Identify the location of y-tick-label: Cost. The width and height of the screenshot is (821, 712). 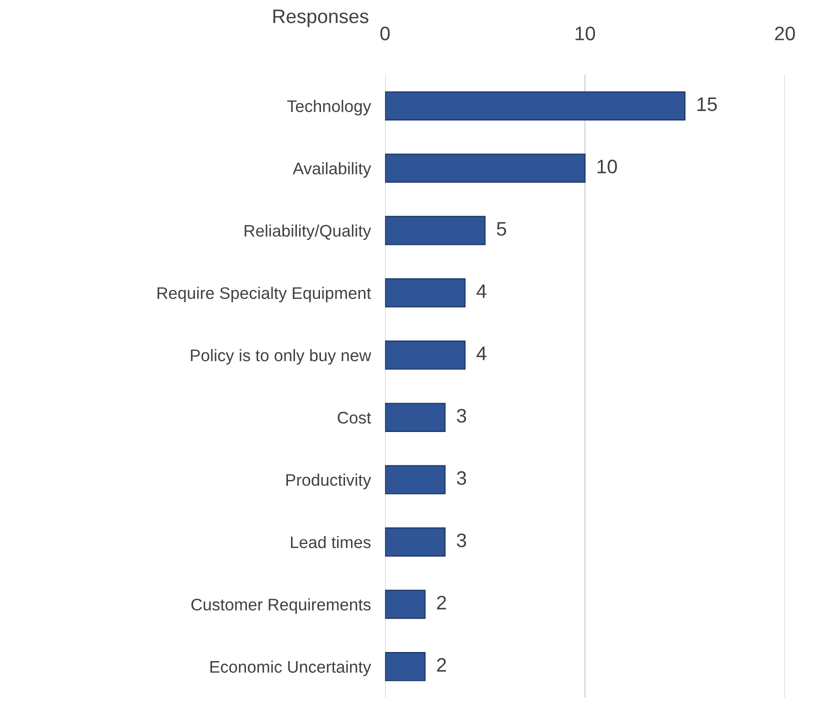
(355, 418).